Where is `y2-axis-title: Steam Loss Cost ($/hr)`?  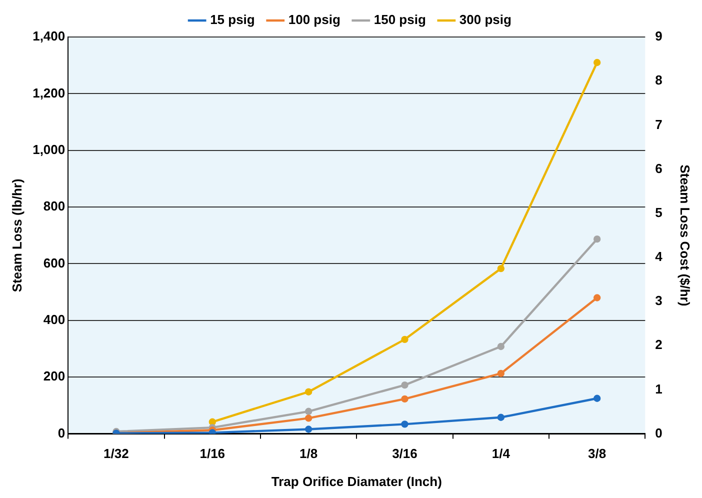
y2-axis-title: Steam Loss Cost ($/hr) is located at coordinates (685, 235).